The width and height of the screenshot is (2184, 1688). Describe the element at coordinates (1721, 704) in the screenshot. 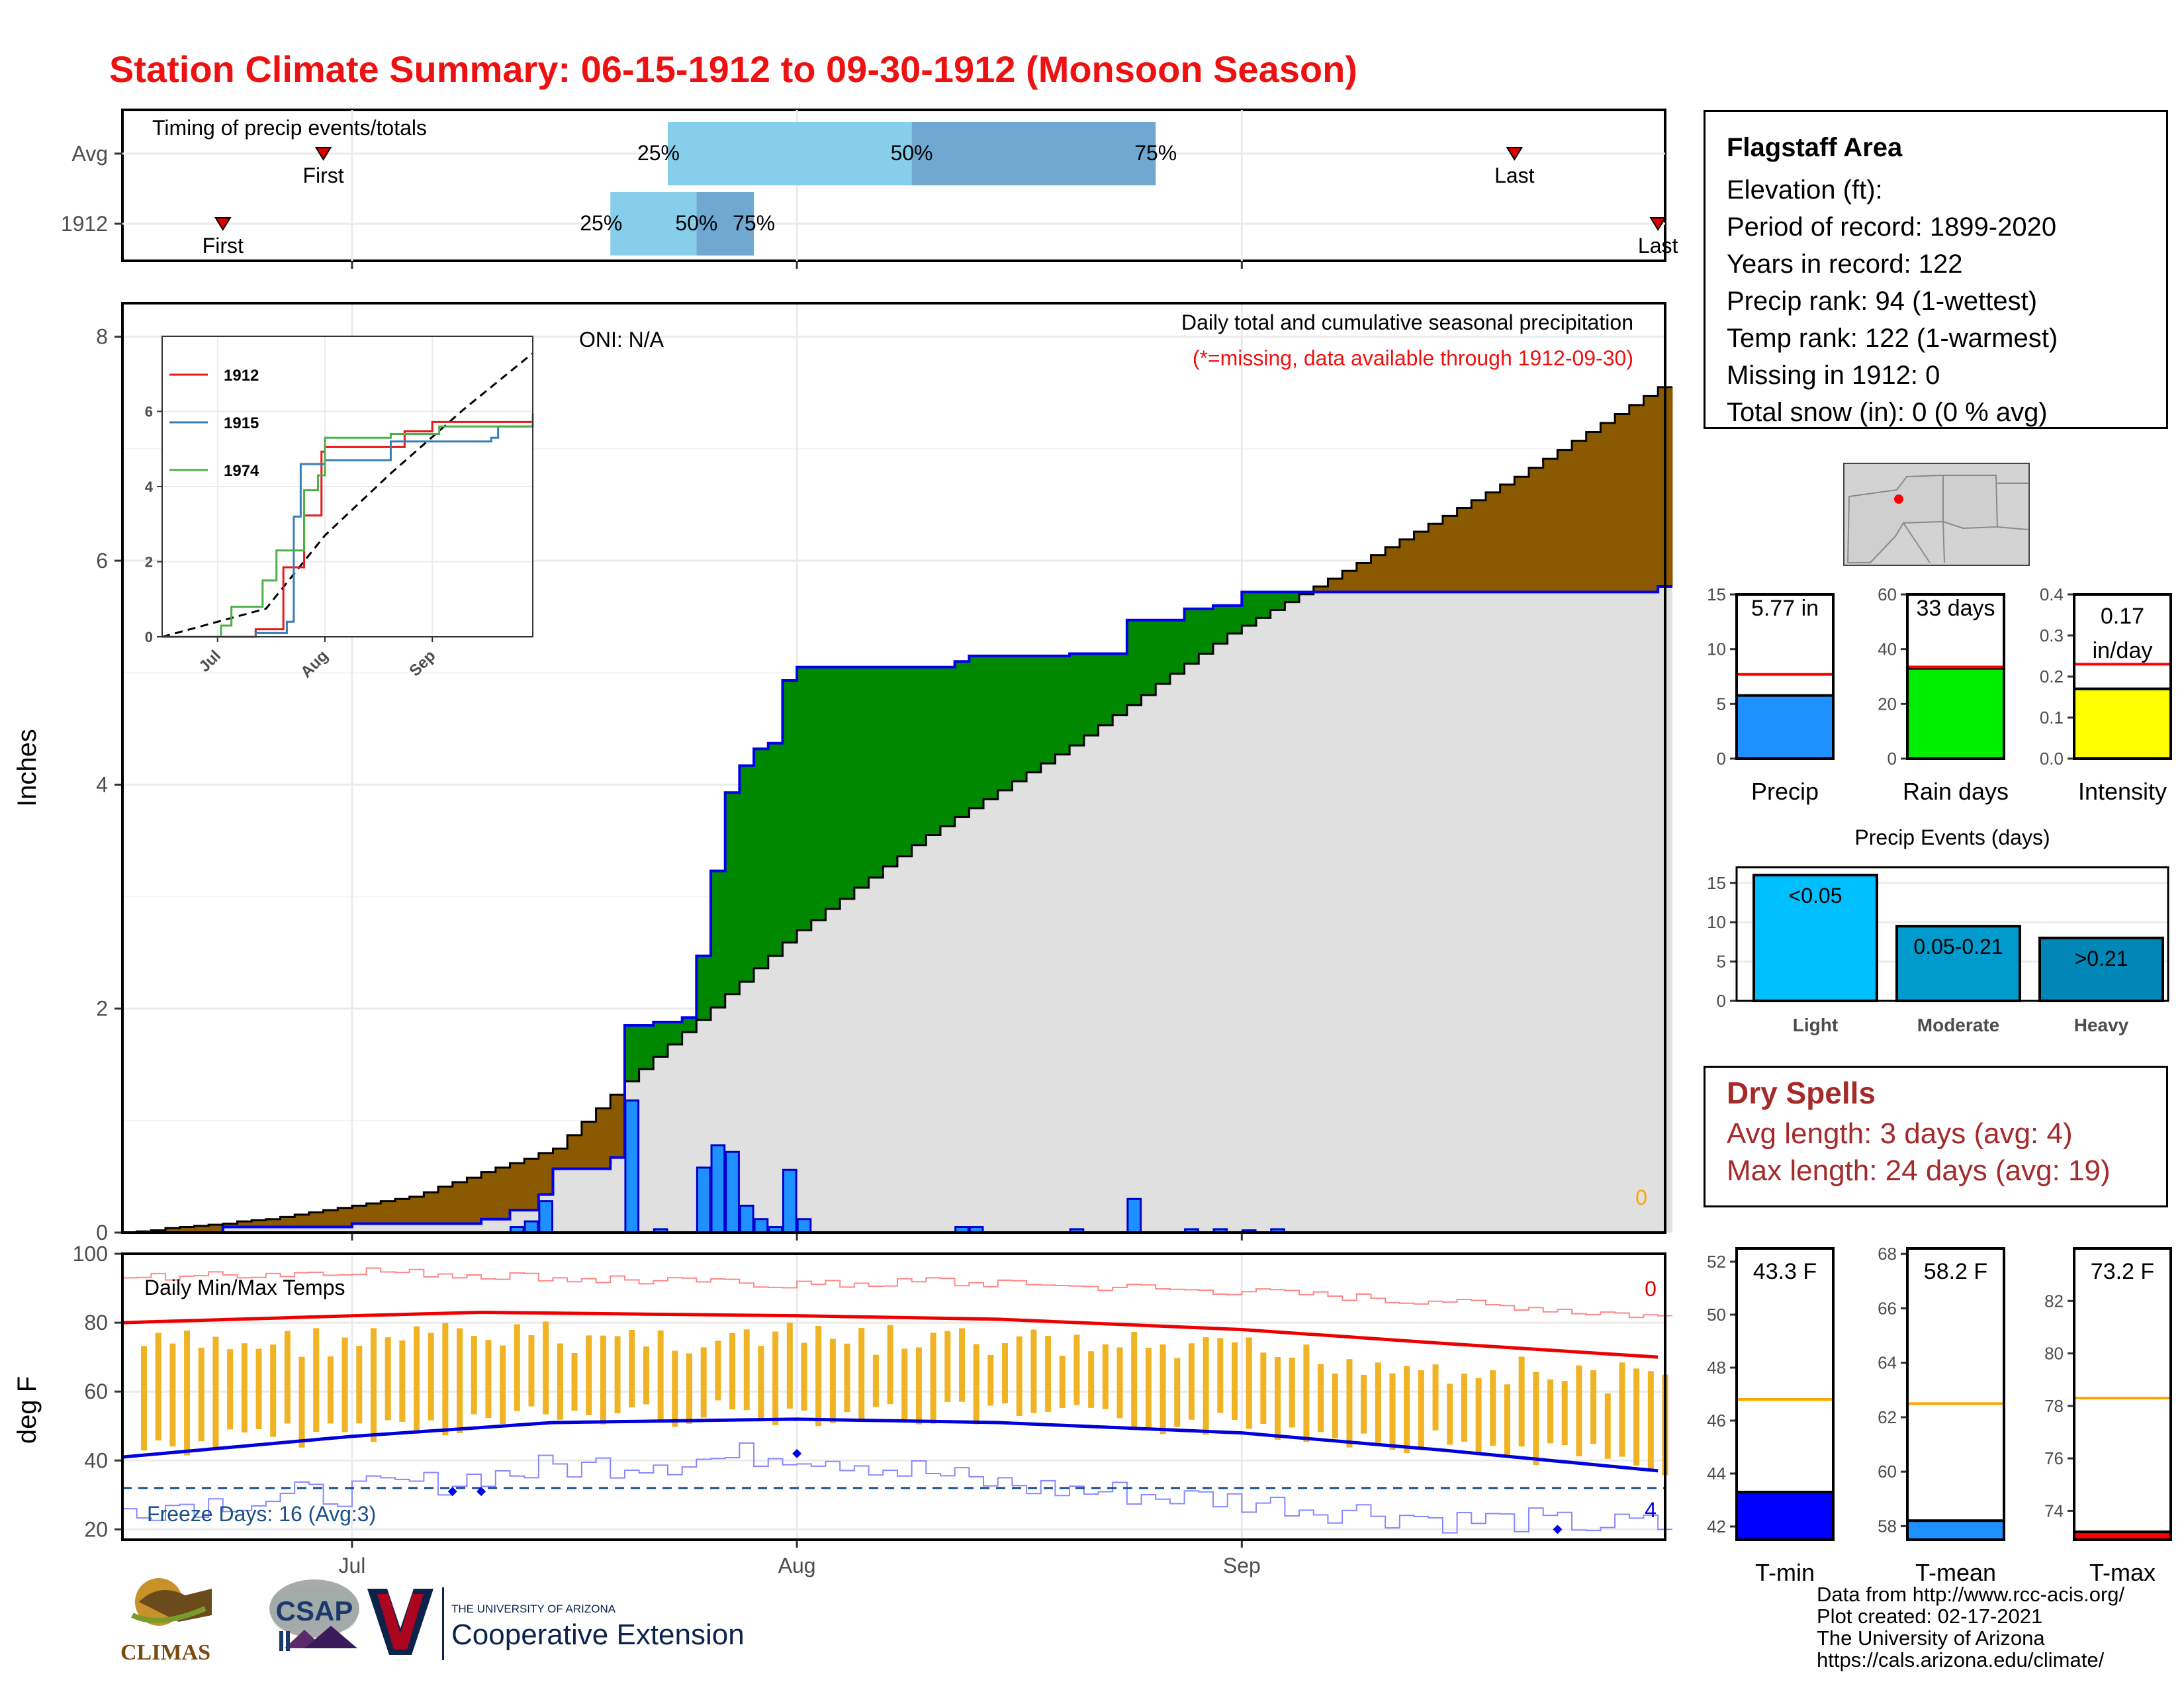

I see `precip-ytick-label: 5` at that location.